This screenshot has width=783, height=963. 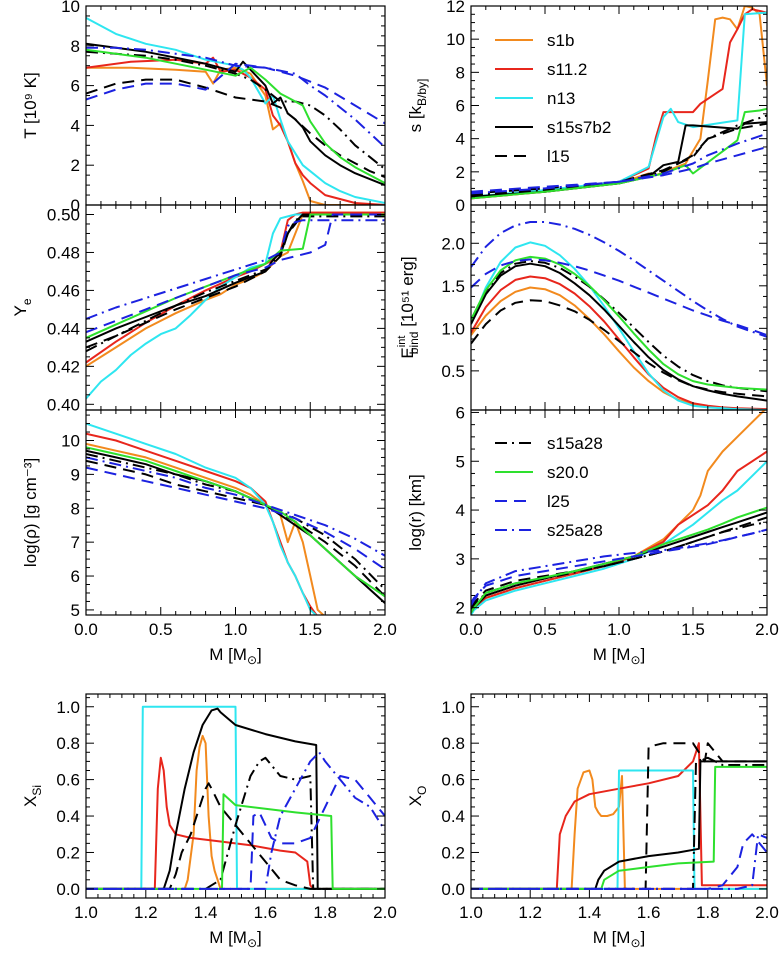 I want to click on legend-label-l15: l15, so click(x=558, y=156).